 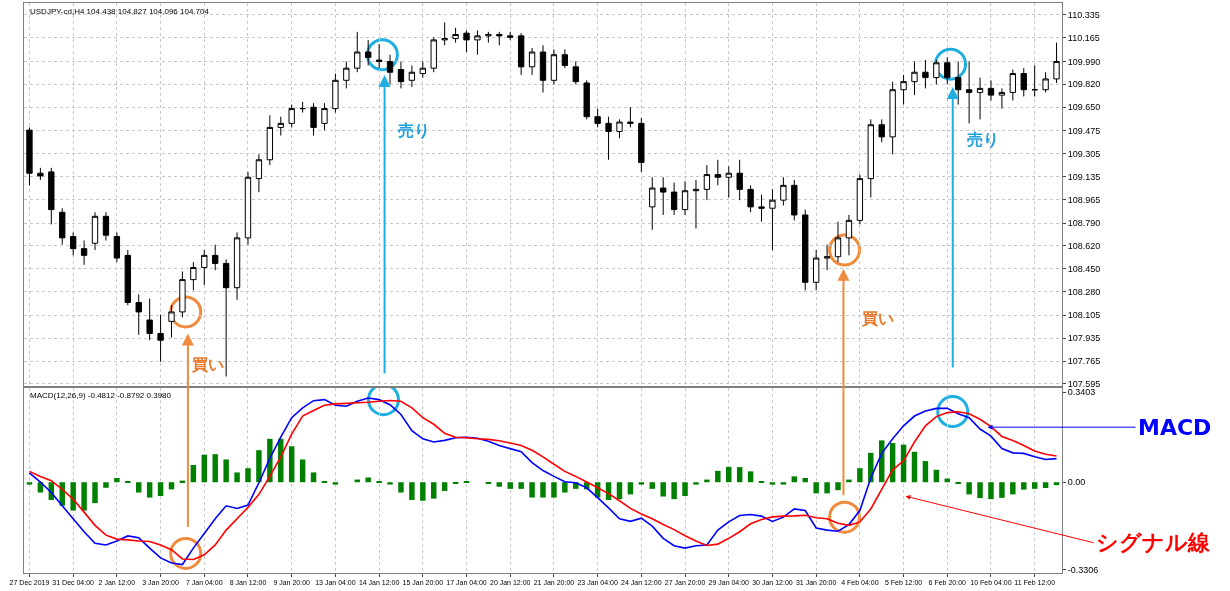 What do you see at coordinates (1084, 223) in the screenshot?
I see `y-tick-label: 108.790` at bounding box center [1084, 223].